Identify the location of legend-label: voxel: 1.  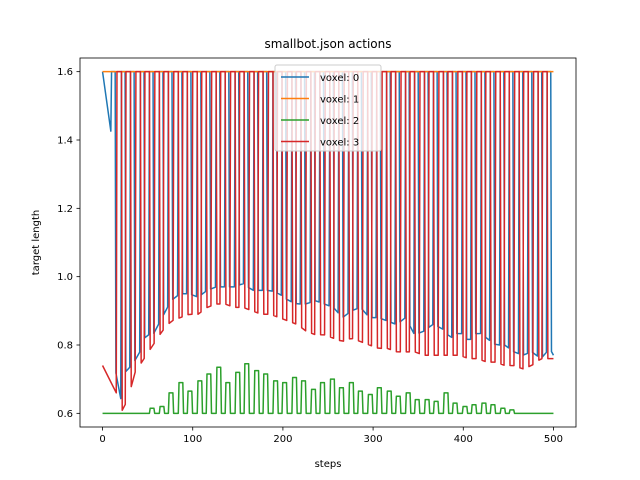
(339, 100).